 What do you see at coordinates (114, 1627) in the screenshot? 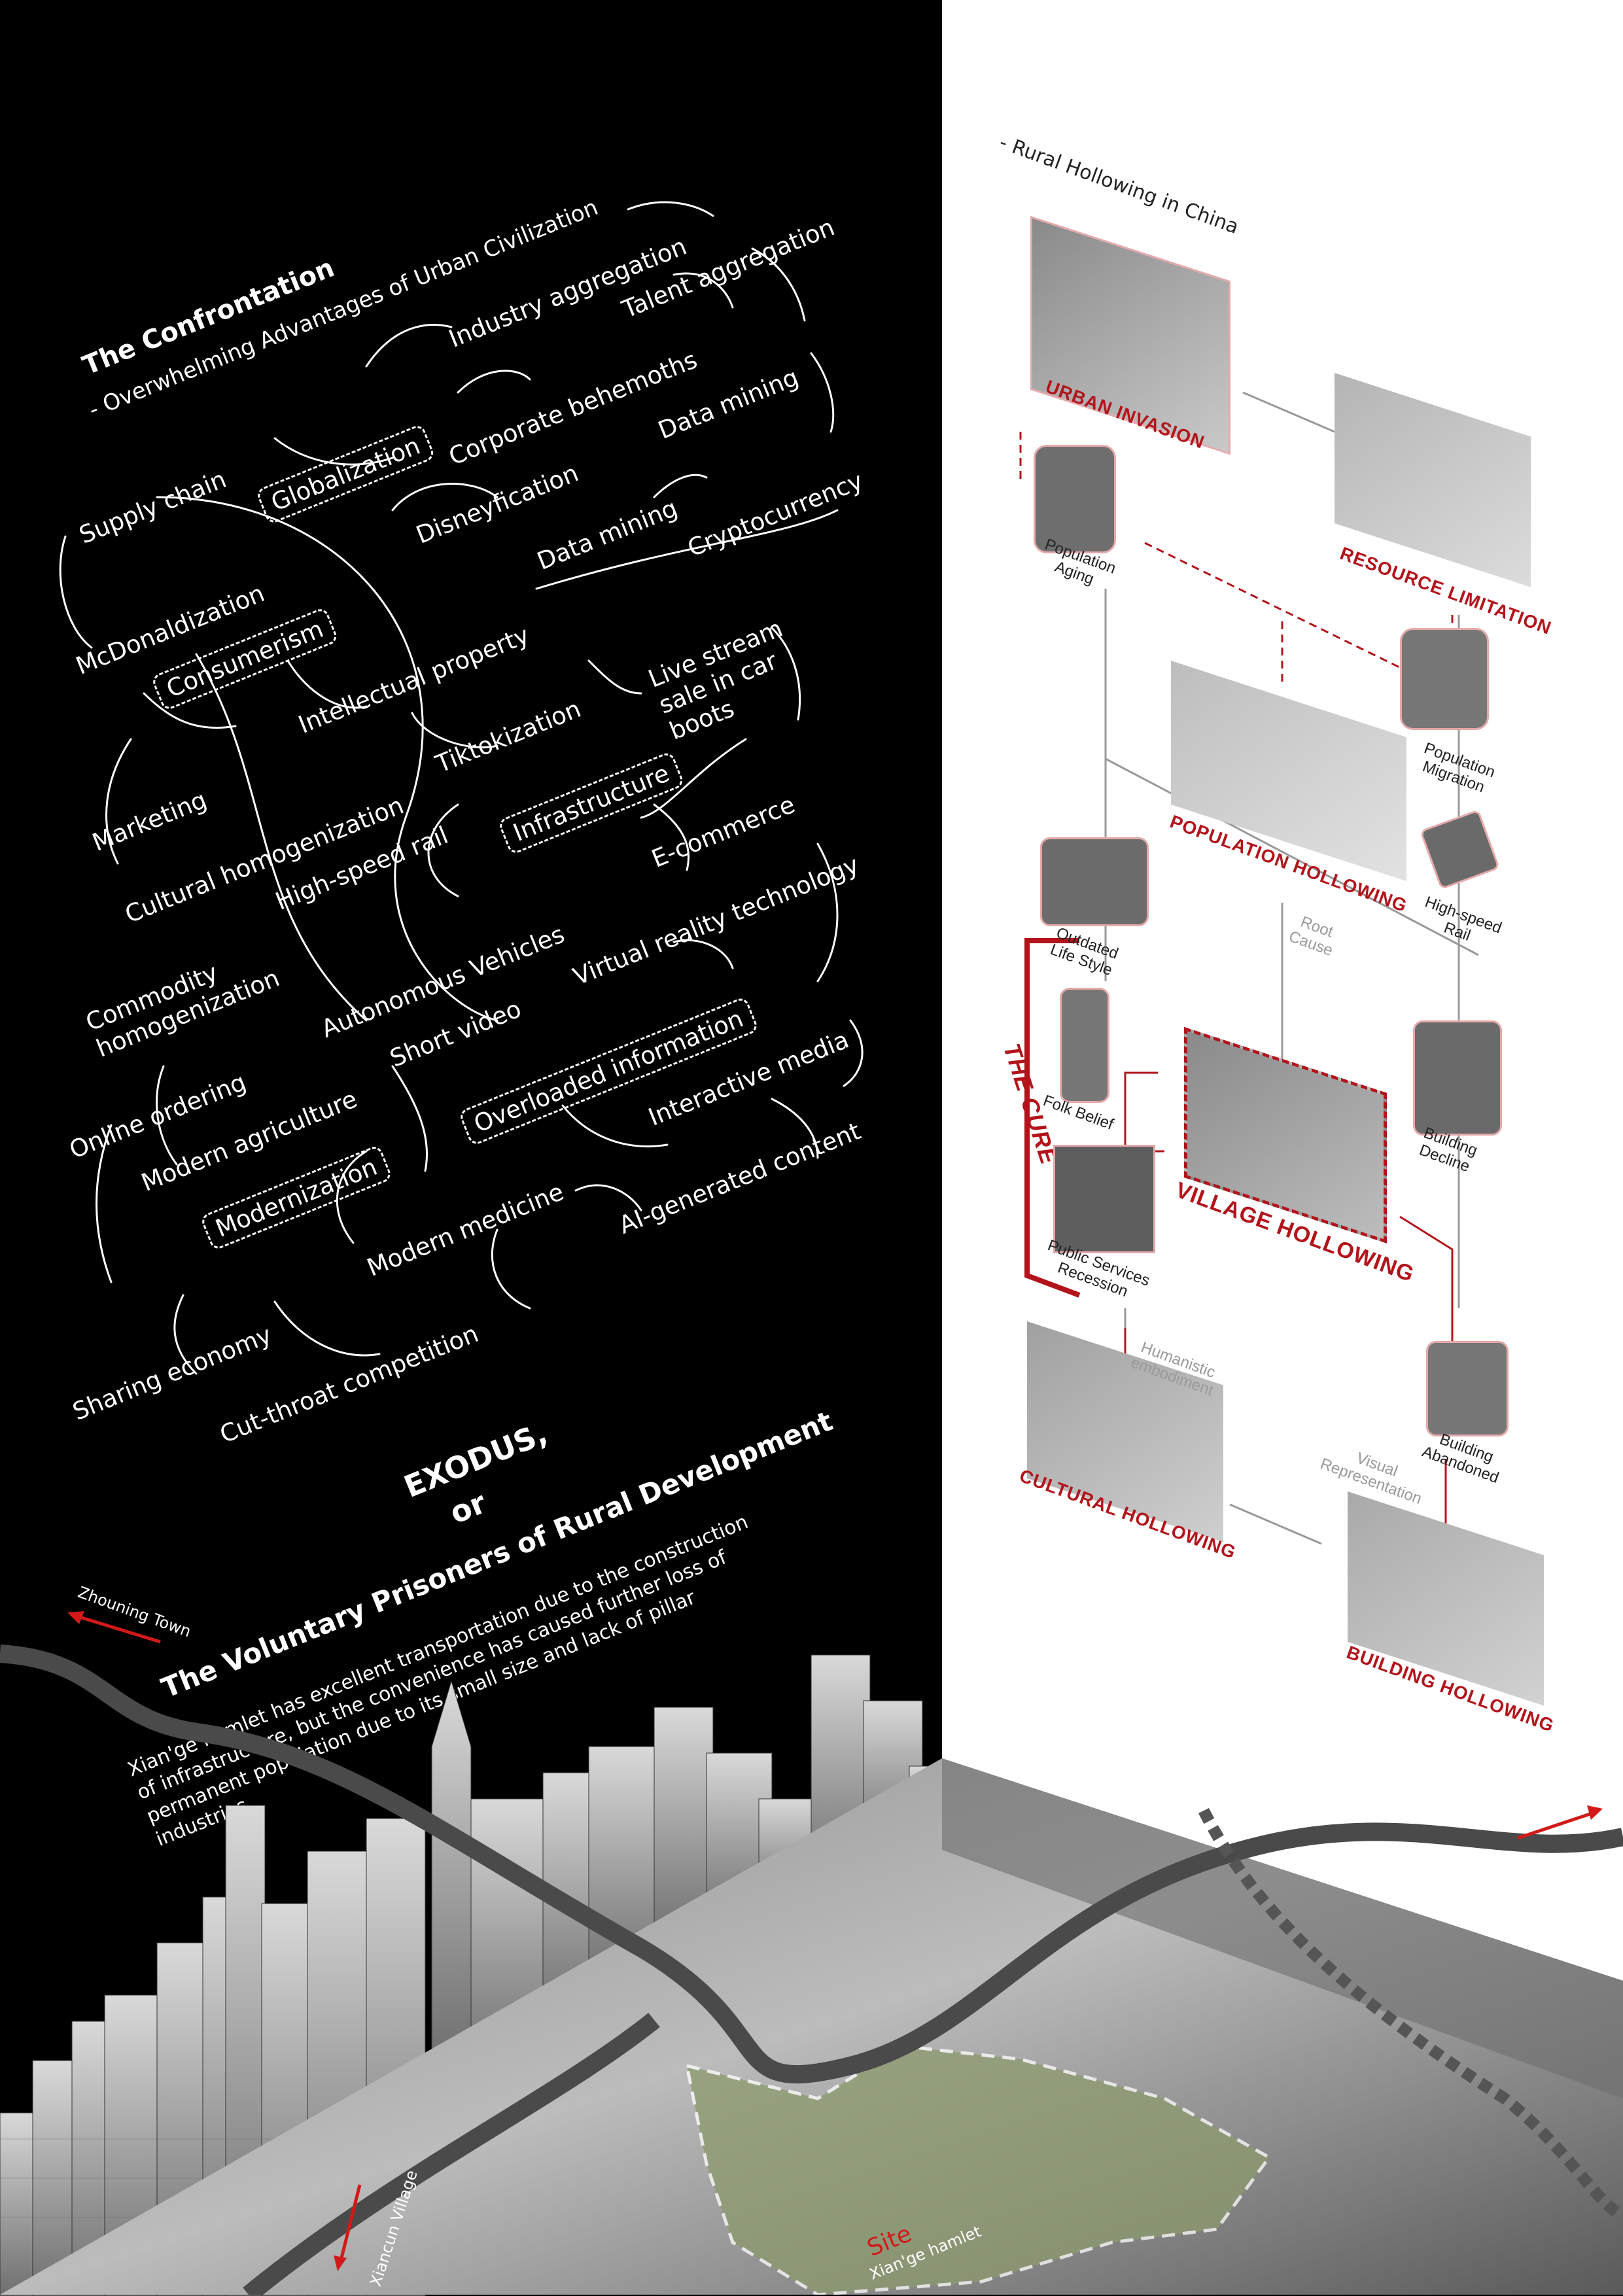
I see `zhouning-arrow-icon` at bounding box center [114, 1627].